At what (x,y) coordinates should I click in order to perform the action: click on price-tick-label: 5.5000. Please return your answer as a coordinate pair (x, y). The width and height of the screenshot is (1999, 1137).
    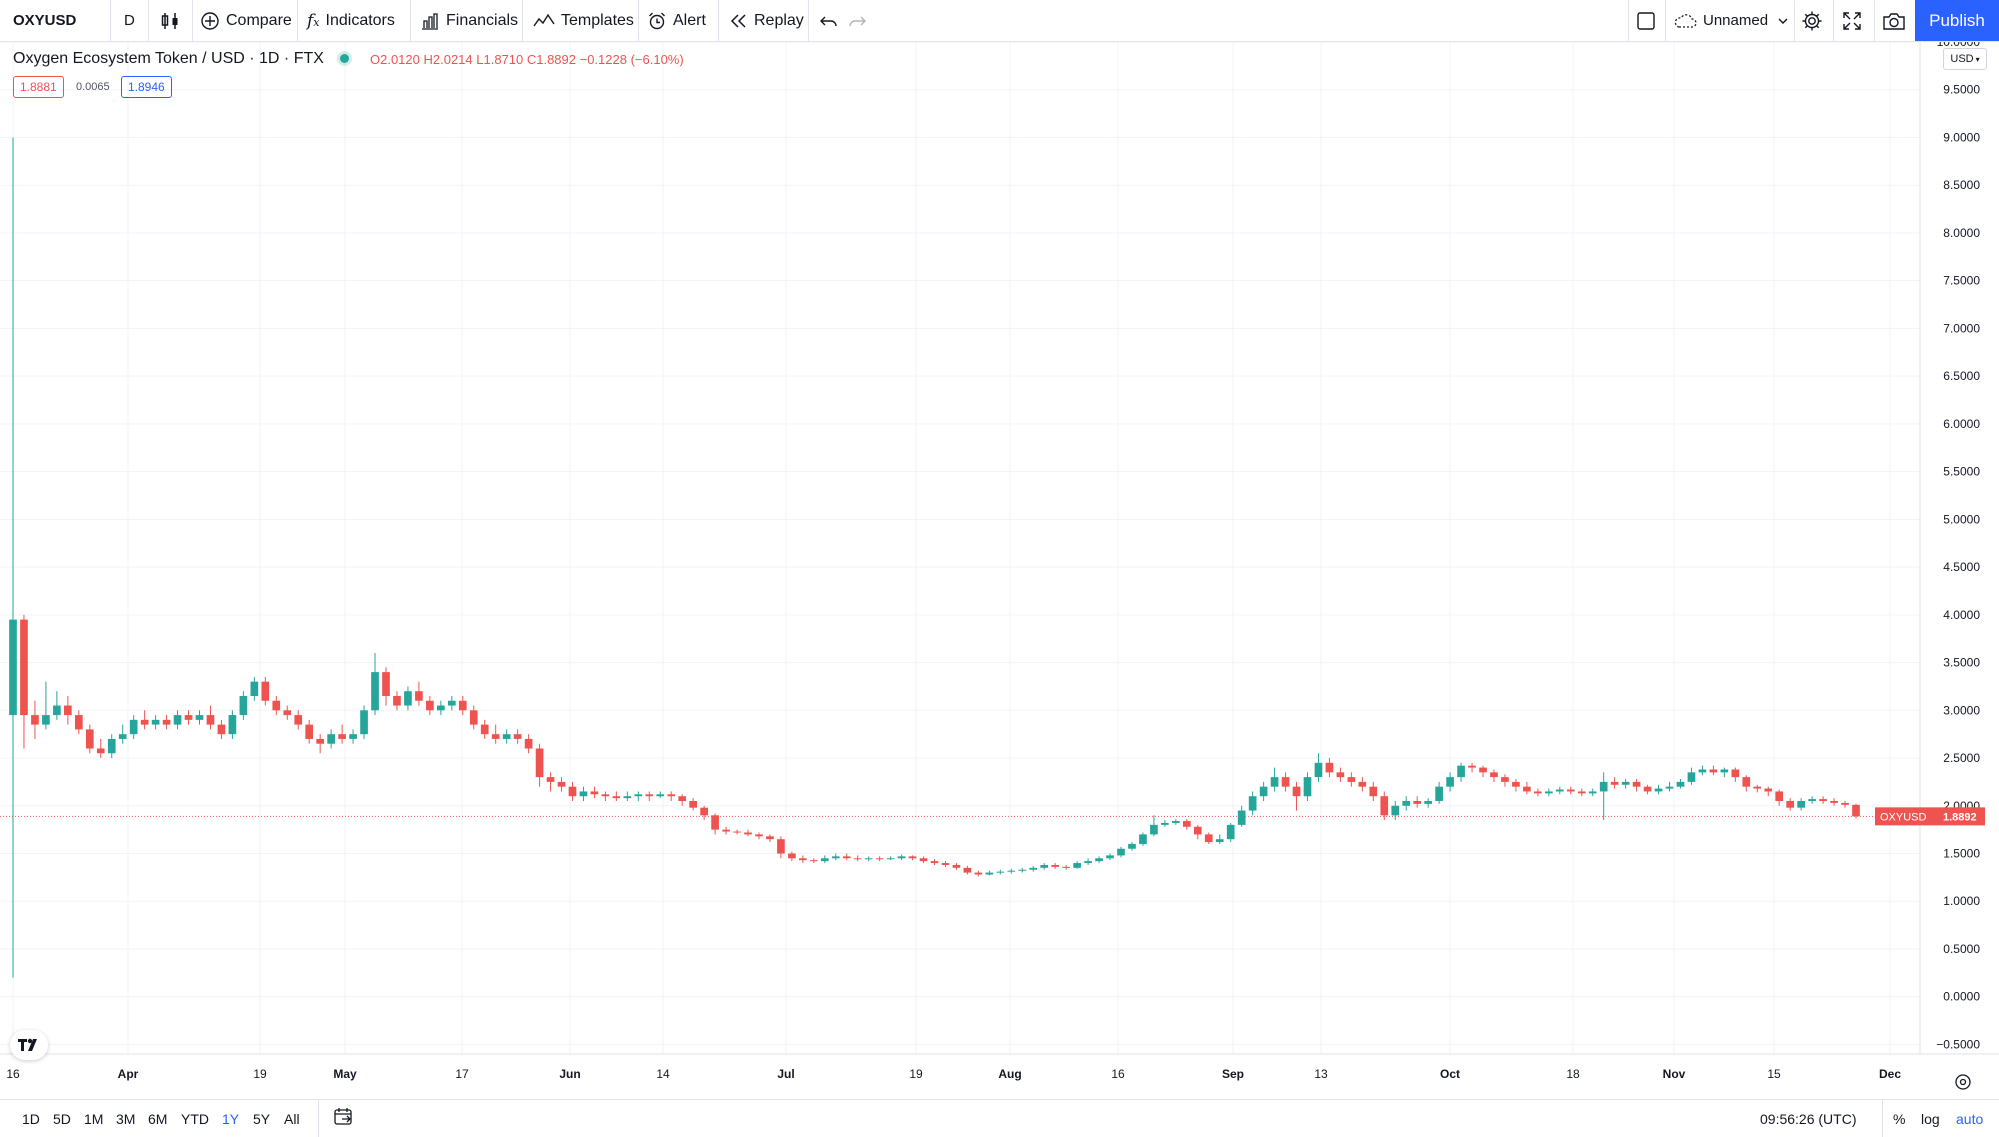
    Looking at the image, I should click on (1961, 472).